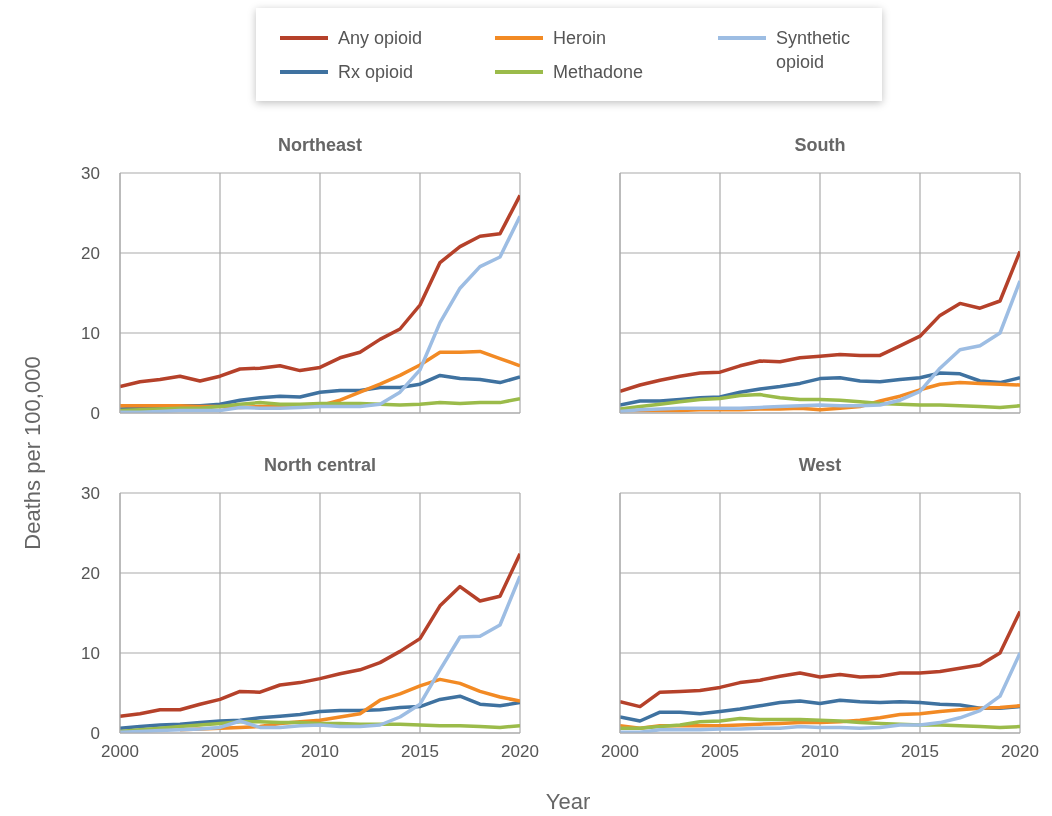  I want to click on legend-label: Rx opioid, so click(376, 72).